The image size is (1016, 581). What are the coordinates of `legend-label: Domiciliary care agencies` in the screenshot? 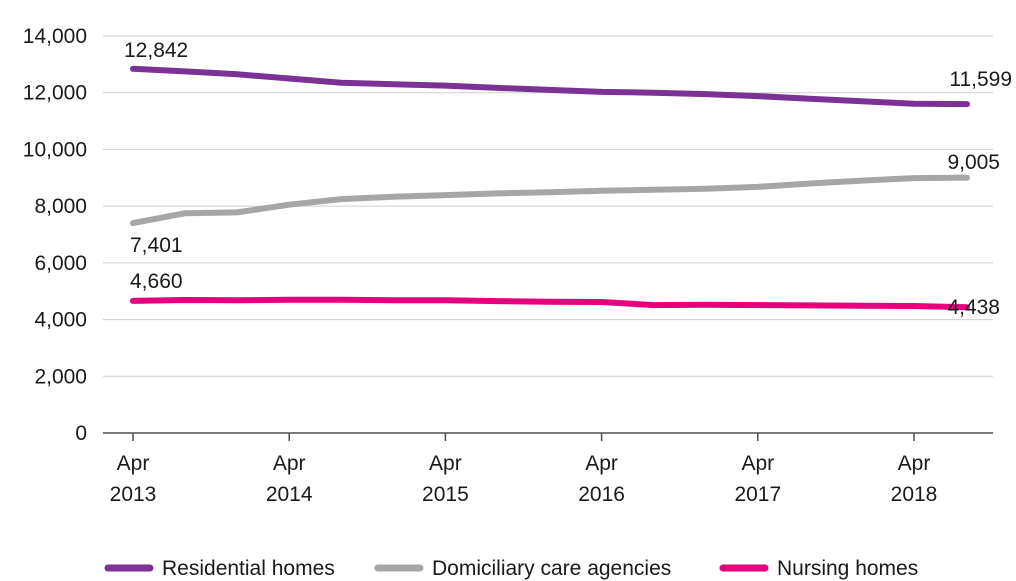 It's located at (551, 568).